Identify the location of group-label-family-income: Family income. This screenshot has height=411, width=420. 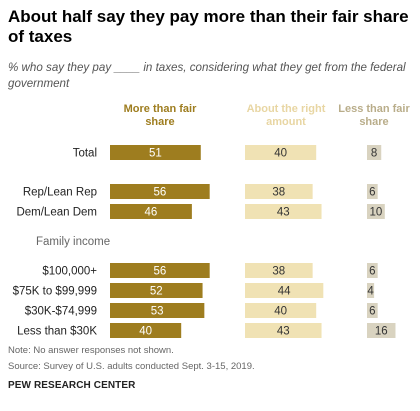
(73, 242).